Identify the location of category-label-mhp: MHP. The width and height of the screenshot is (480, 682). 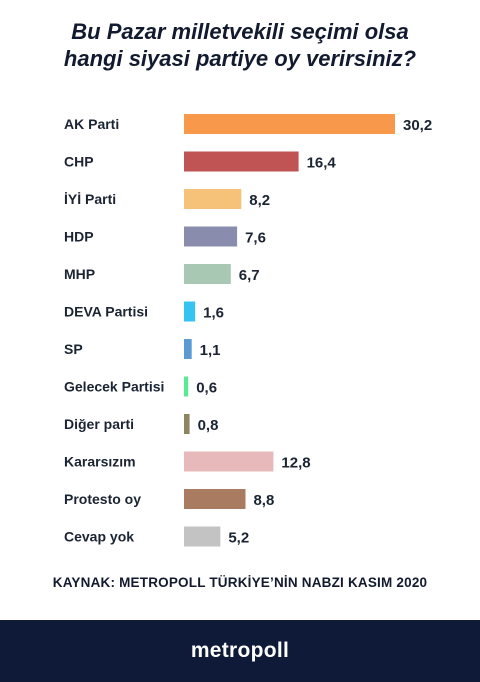
(79, 274).